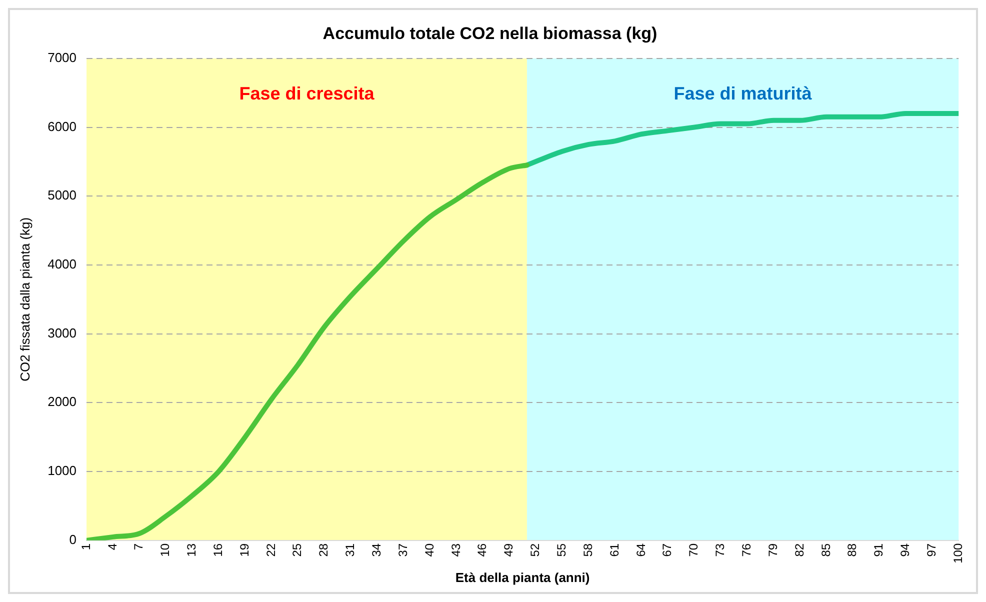 Image resolution: width=986 pixels, height=602 pixels. What do you see at coordinates (743, 93) in the screenshot?
I see `band-label: Fase di maturità` at bounding box center [743, 93].